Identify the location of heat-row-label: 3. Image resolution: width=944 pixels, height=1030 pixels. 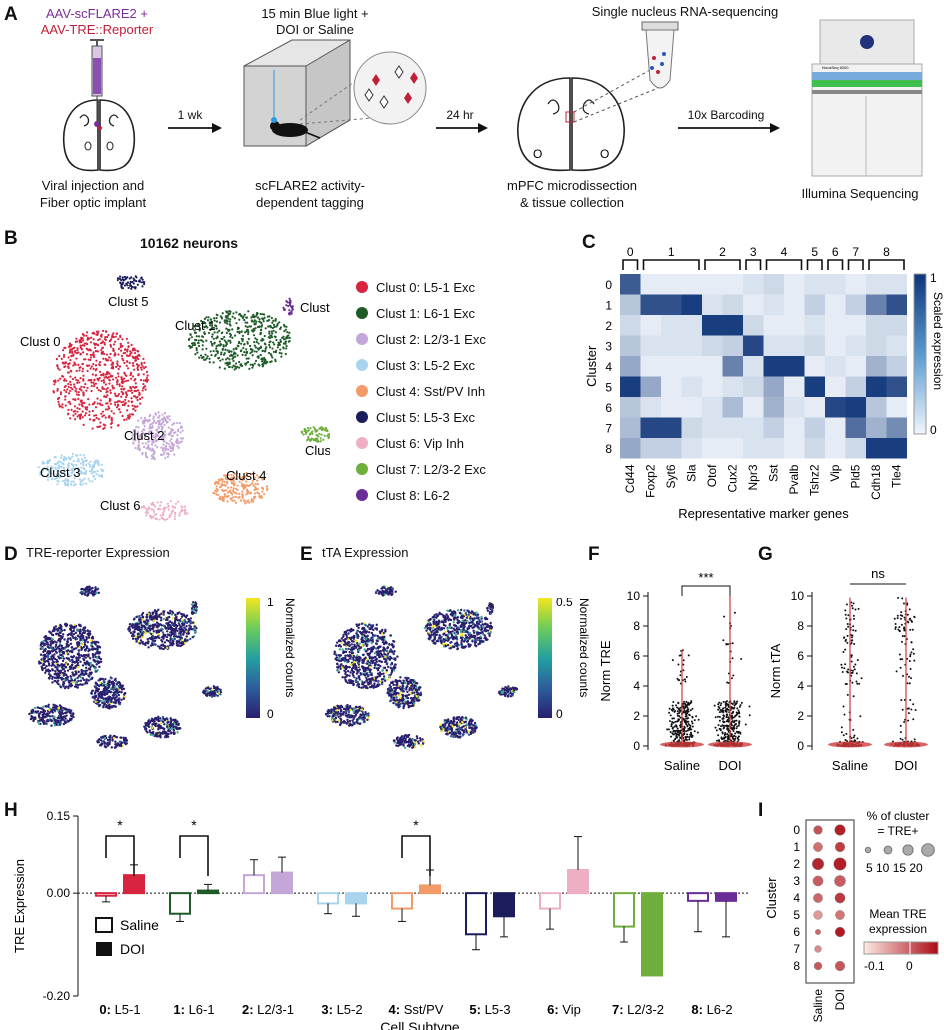
(608, 347).